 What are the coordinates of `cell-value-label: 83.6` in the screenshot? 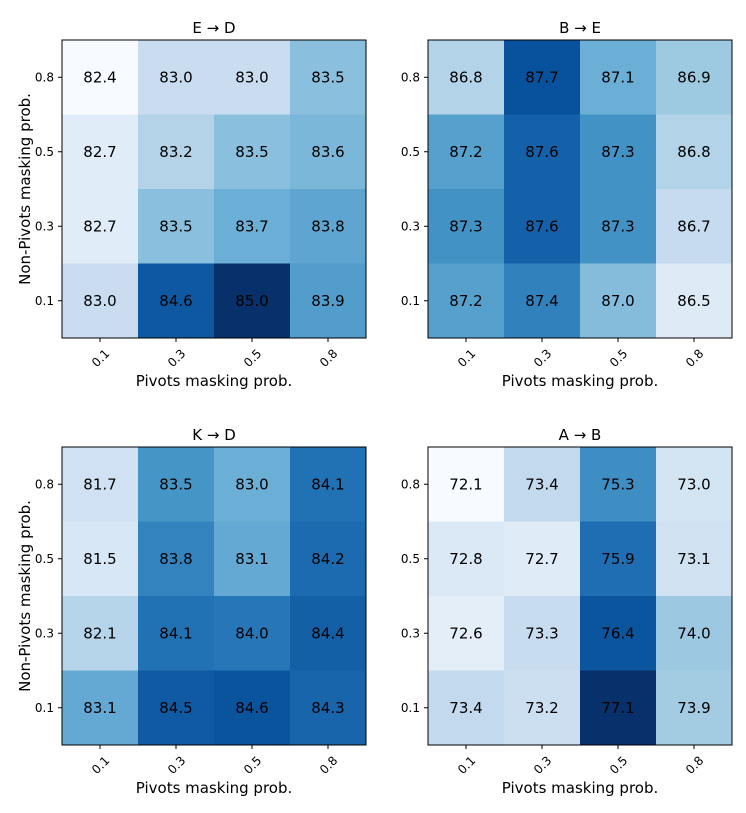 It's located at (327, 152).